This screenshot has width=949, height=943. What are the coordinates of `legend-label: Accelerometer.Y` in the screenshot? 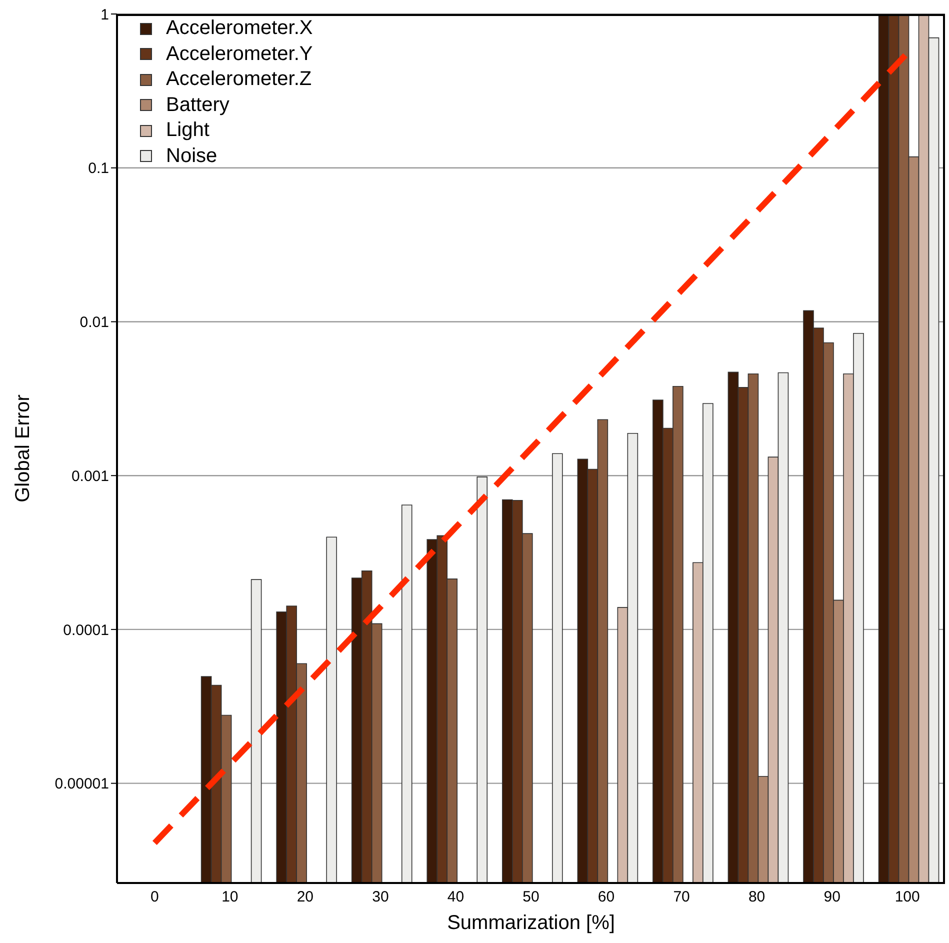 It's located at (239, 54).